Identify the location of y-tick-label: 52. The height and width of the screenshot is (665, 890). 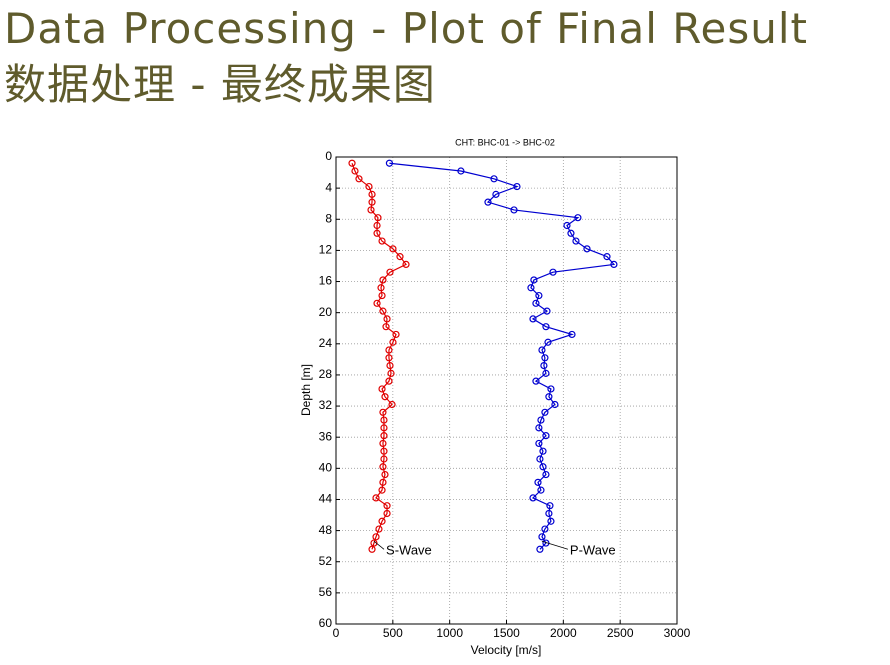
(326, 561).